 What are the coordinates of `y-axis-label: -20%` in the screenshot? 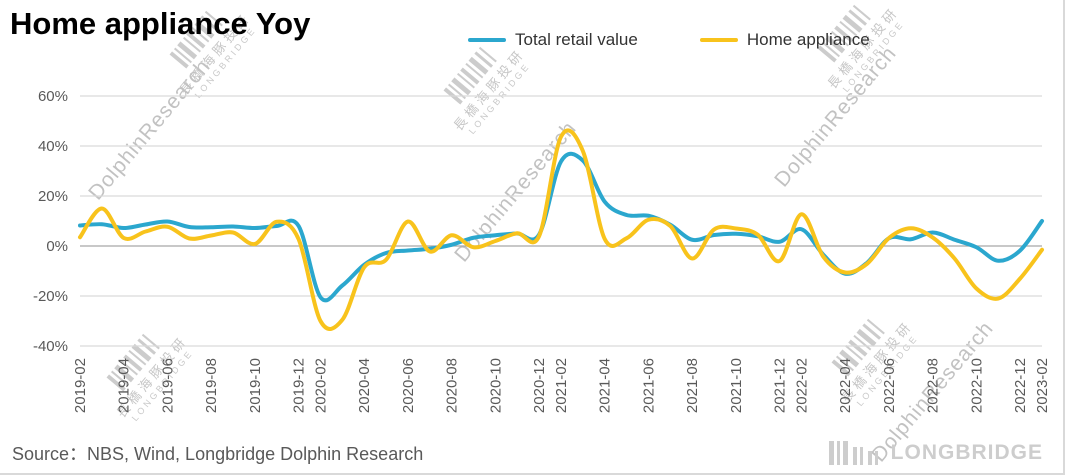 It's located at (50, 296).